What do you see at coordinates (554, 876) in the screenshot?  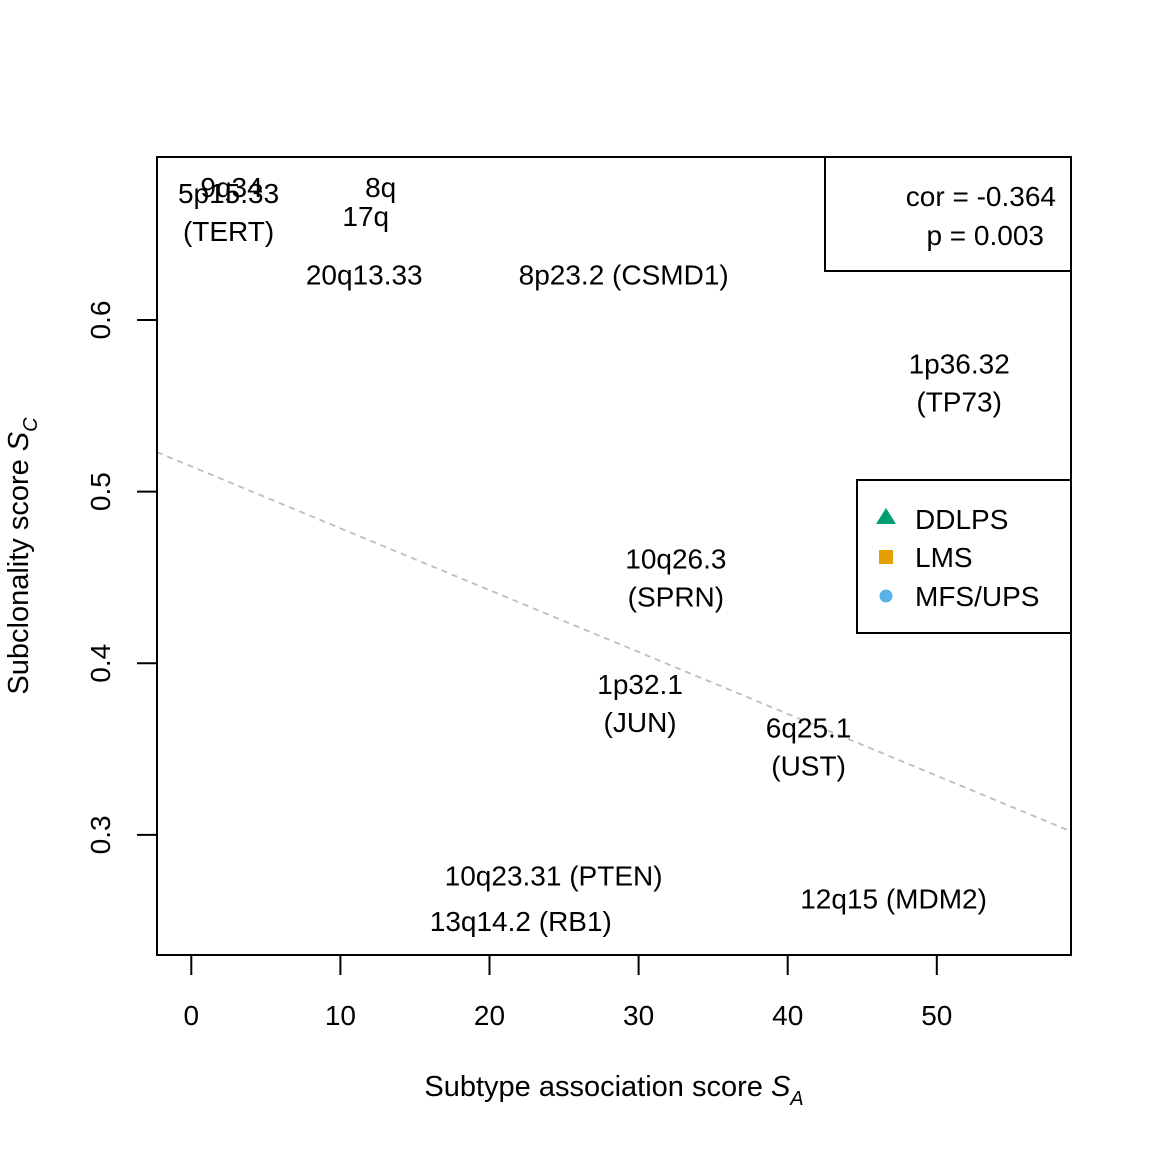 I see `point-label: 10q23.31 (PTEN)` at bounding box center [554, 876].